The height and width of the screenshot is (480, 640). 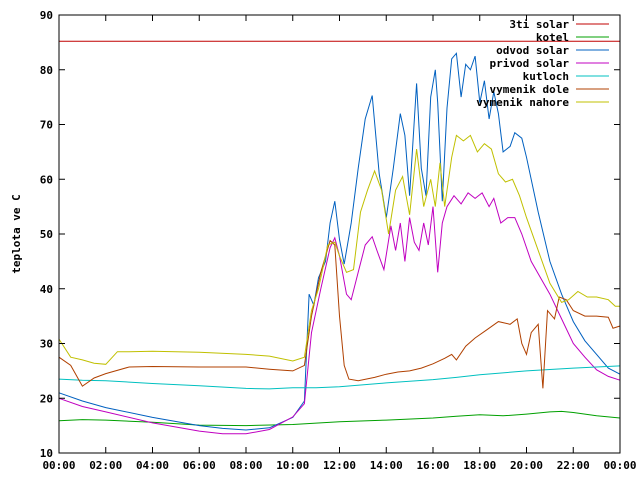 I want to click on y-axis-title: teplota ve C, so click(x=16, y=233).